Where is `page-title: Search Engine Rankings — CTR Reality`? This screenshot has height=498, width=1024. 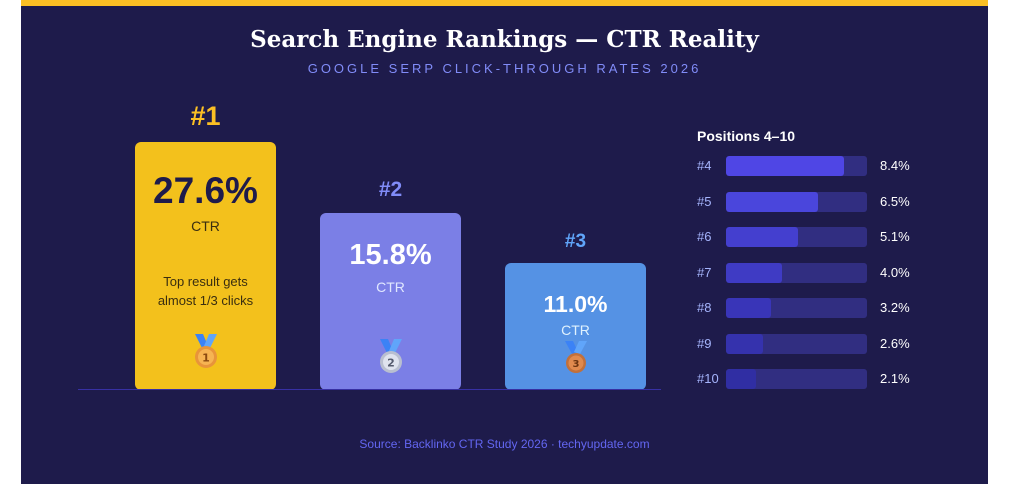 page-title: Search Engine Rankings — CTR Reality is located at coordinates (504, 39).